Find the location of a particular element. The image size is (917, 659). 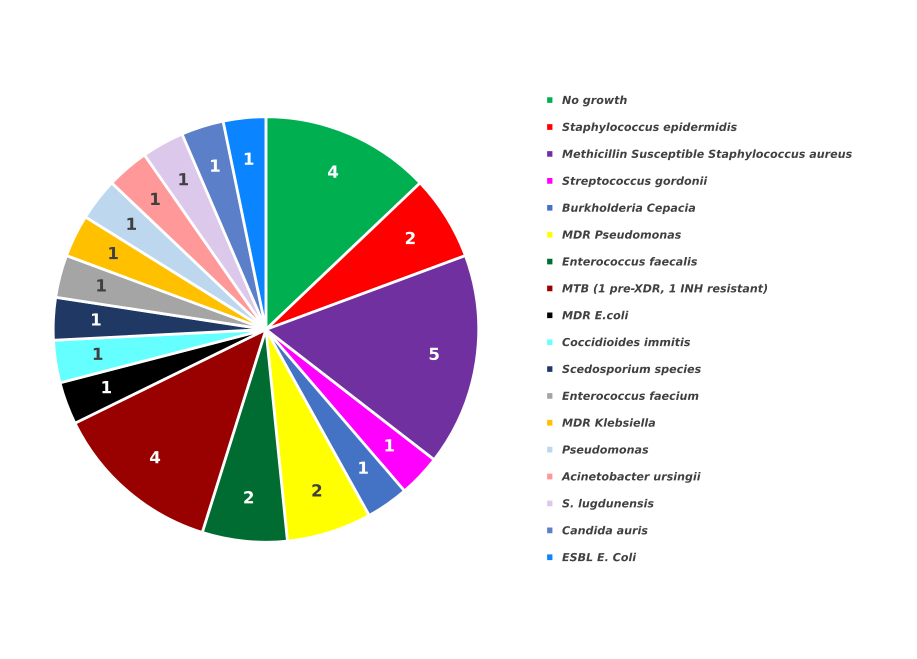

legend-label: Enterococcus faecalis is located at coordinates (630, 261).